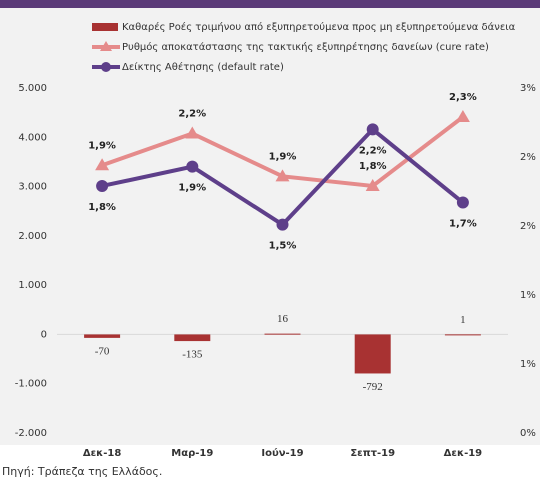 The image size is (540, 486). I want to click on point-label: 1,5%, so click(283, 246).